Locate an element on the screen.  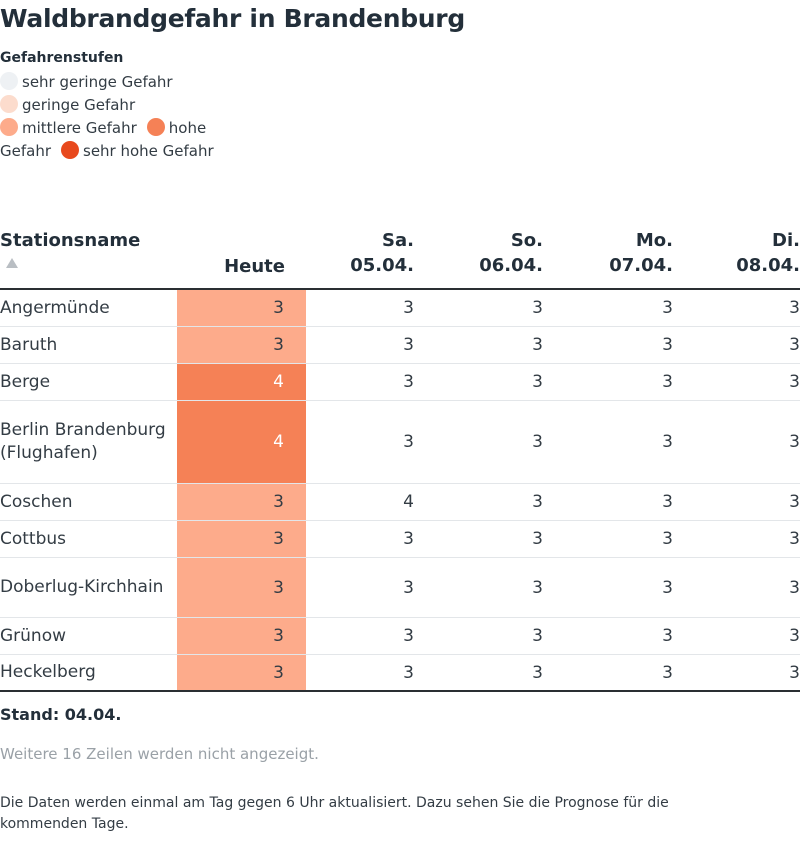
legend-label: hohe Gefahr is located at coordinates (103, 139).